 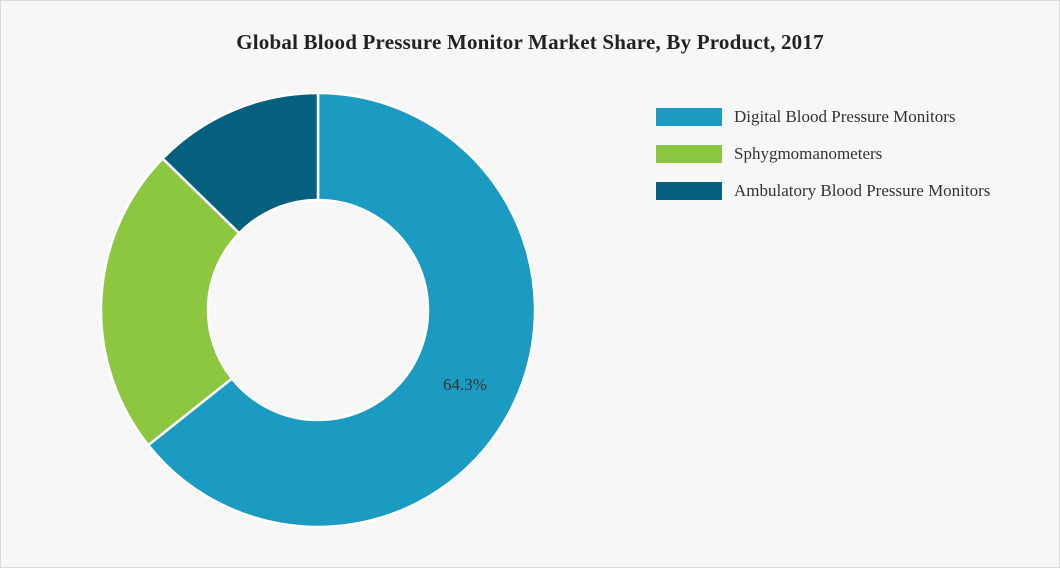 I want to click on legend-swatch-digital, so click(x=689, y=117).